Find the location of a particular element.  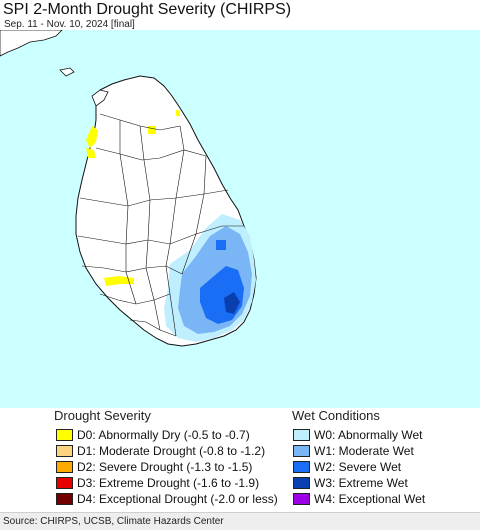

legend-label-d2: D2: Severe Drought (-1.3 to -1.5) is located at coordinates (165, 467).